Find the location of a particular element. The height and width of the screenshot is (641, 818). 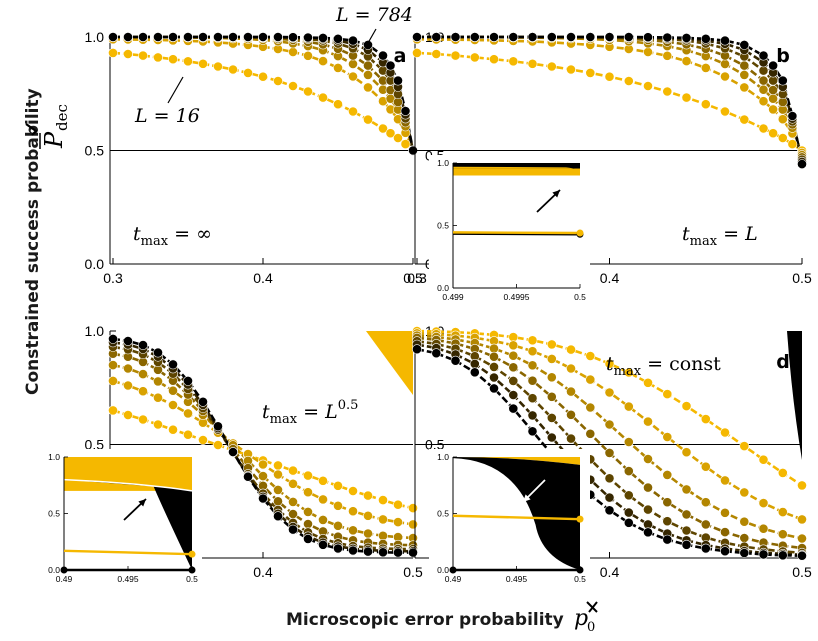

inset-x-tick-label: 0.5 is located at coordinates (580, 297).